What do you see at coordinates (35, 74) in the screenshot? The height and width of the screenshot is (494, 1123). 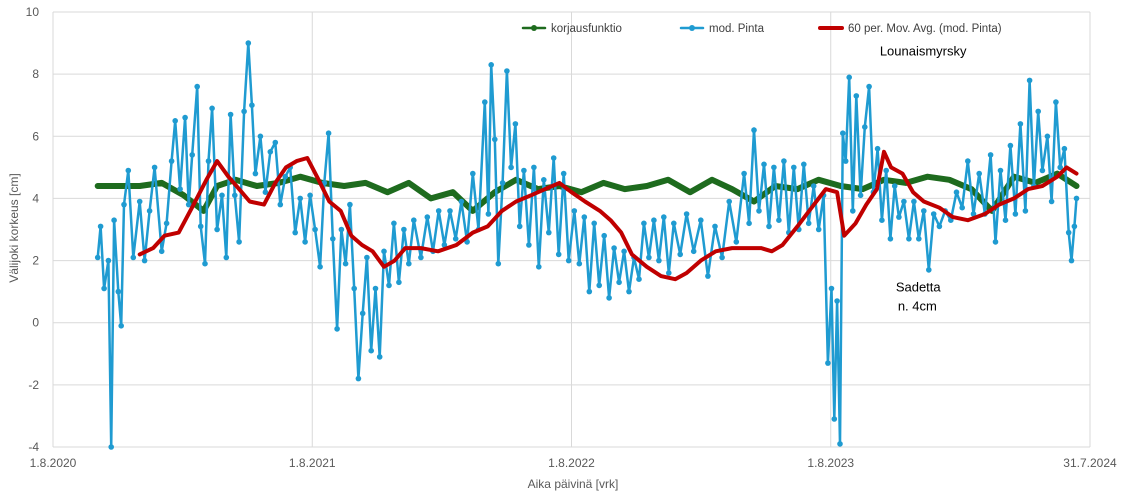 I see `y-tick-label: 8` at bounding box center [35, 74].